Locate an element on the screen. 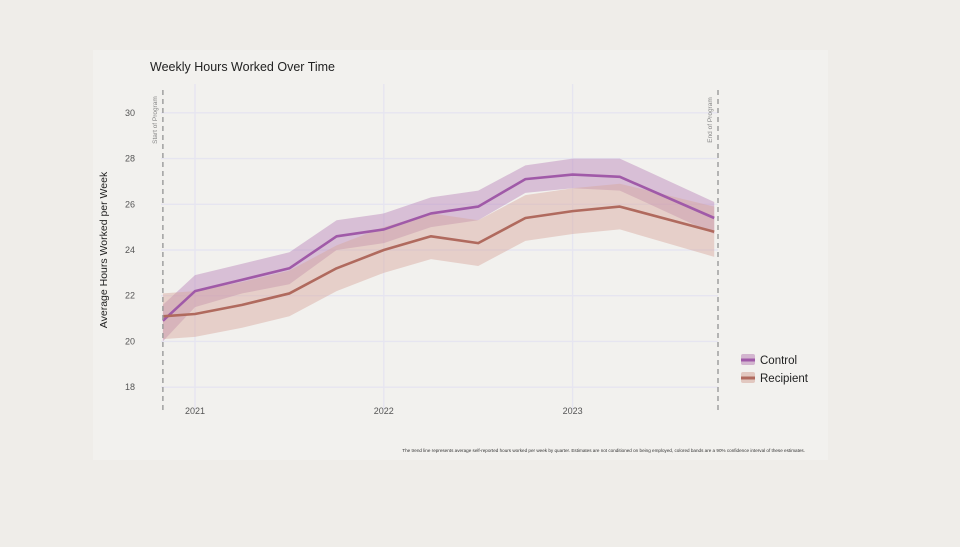 The width and height of the screenshot is (960, 547). y-tick-label: 30 is located at coordinates (130, 113).